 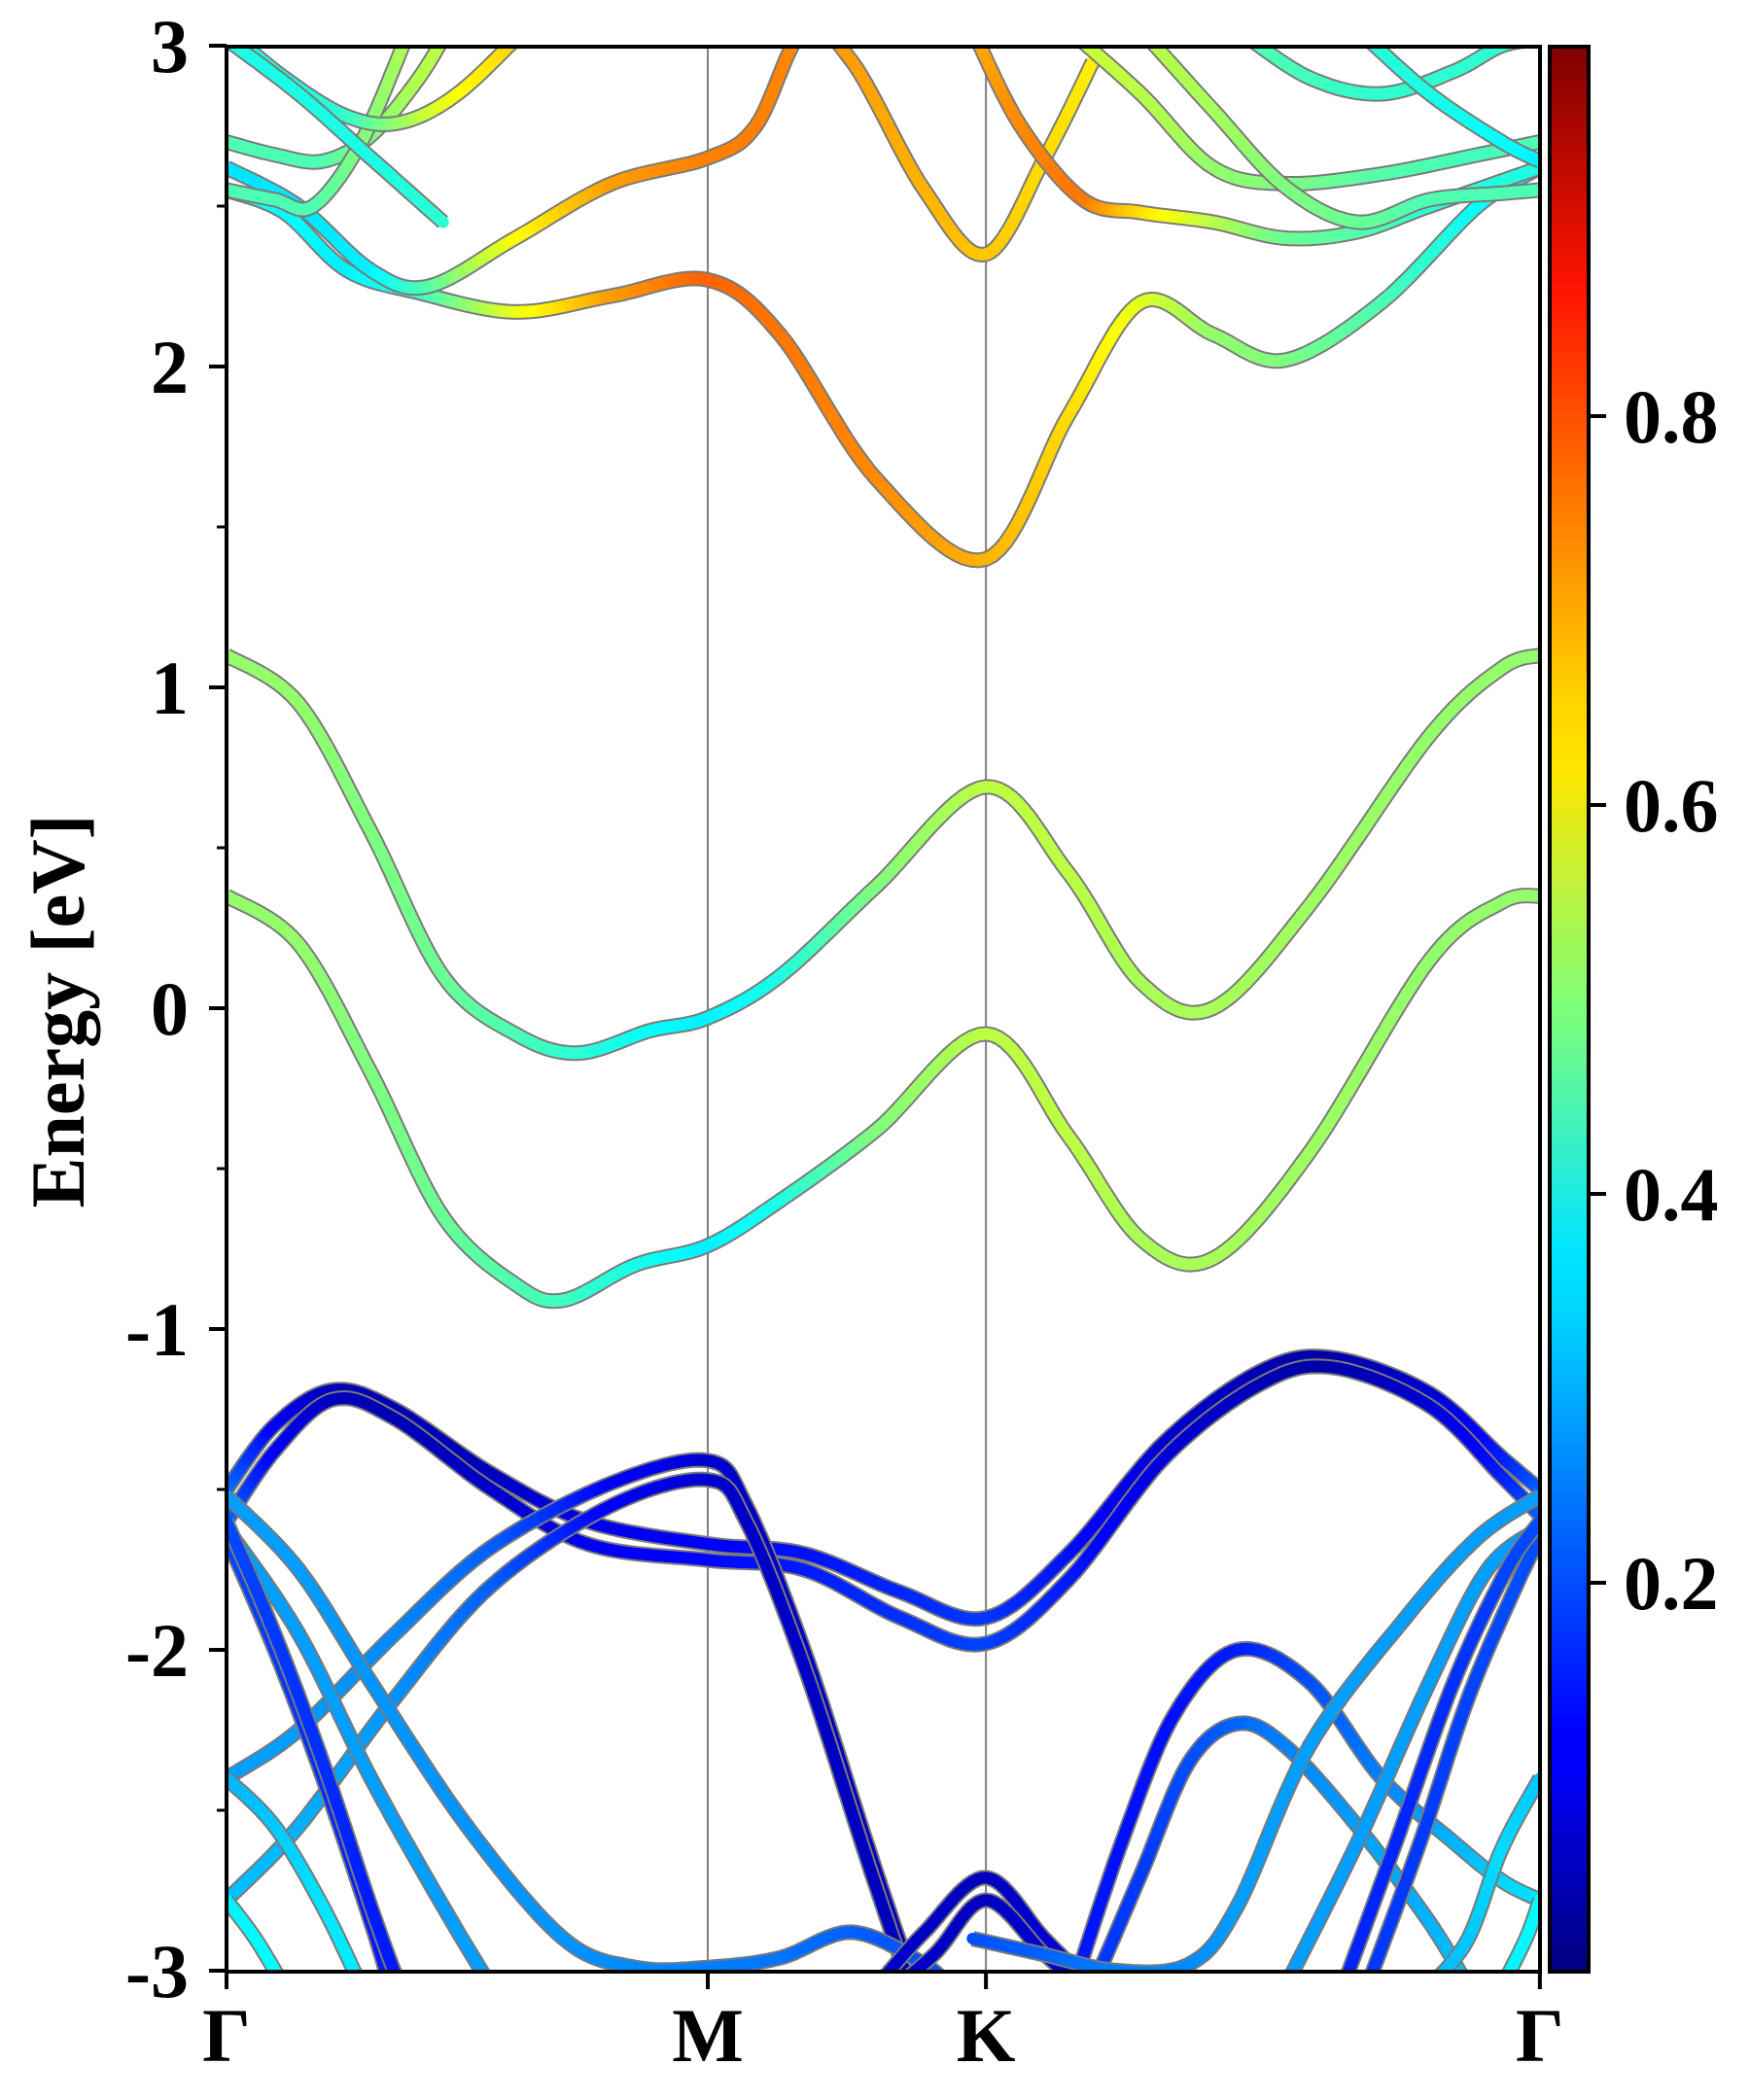 What do you see at coordinates (319, 126) in the screenshot?
I see `band-cb6` at bounding box center [319, 126].